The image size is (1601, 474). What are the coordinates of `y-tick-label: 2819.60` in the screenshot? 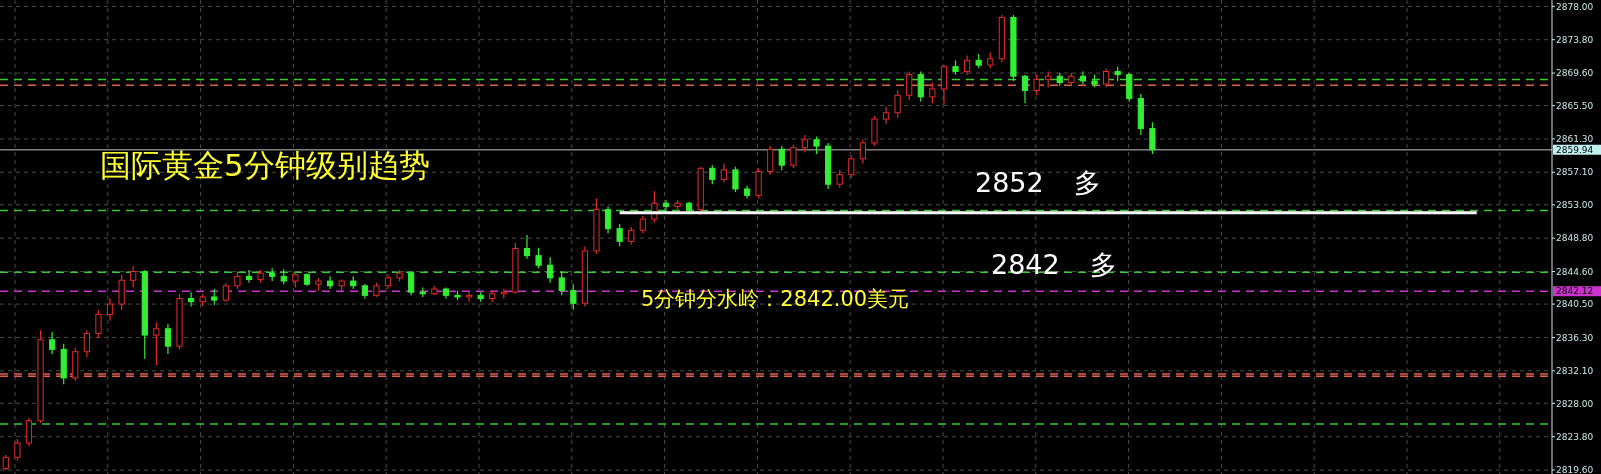 It's located at (1575, 469).